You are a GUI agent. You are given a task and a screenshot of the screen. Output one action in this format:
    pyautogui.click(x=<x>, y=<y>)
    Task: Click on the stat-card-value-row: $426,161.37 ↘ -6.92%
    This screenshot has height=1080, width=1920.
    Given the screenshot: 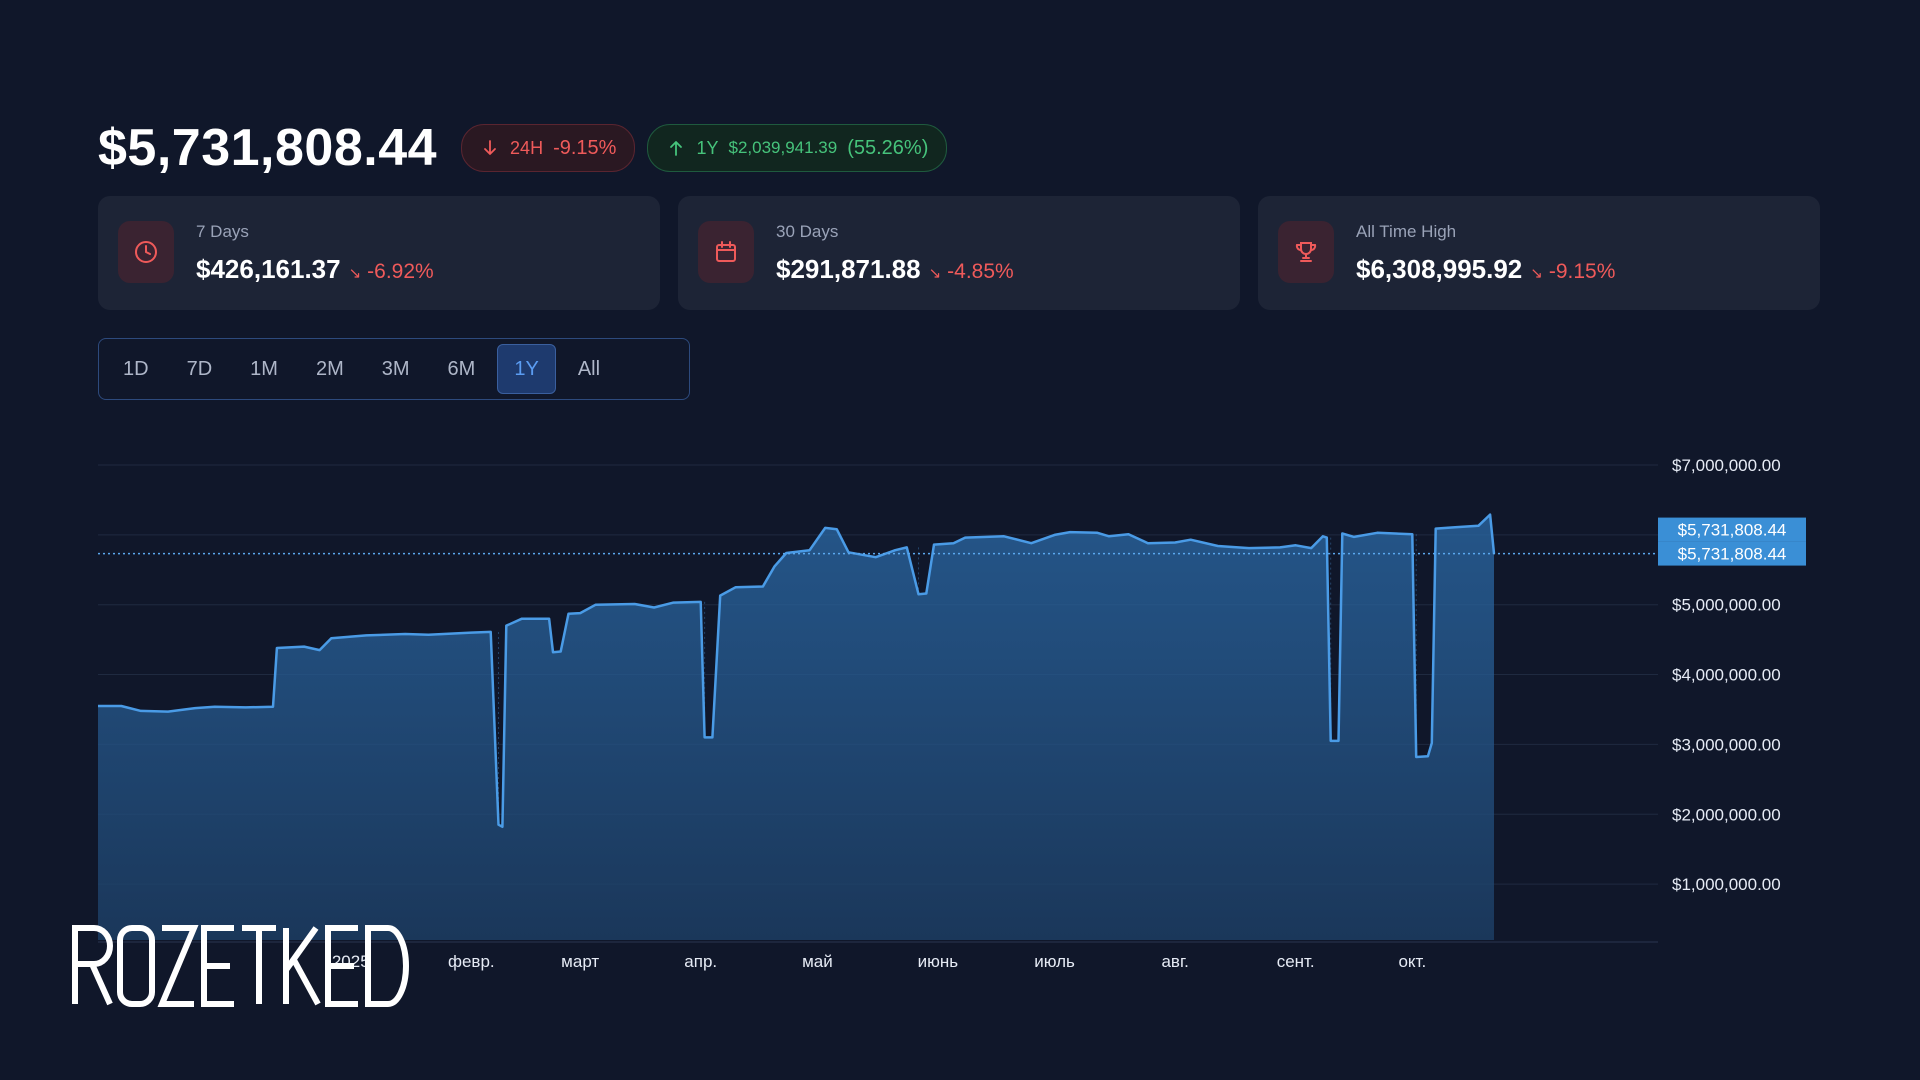 What is the action you would take?
    pyautogui.click(x=315, y=269)
    